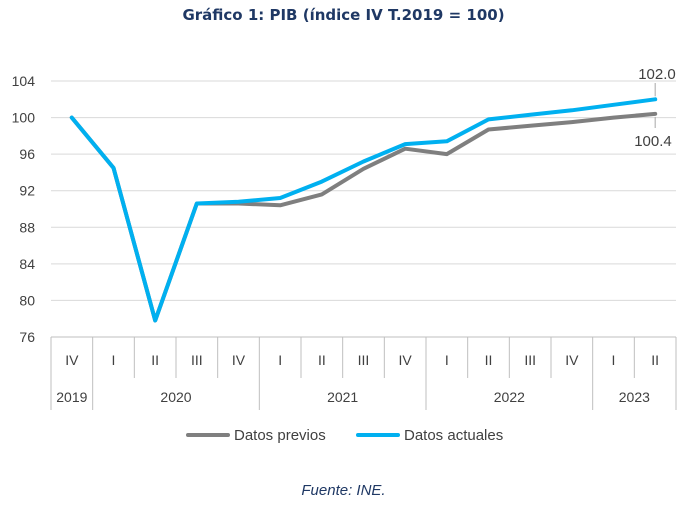 The width and height of the screenshot is (687, 505). I want to click on year-label: 2021, so click(342, 397).